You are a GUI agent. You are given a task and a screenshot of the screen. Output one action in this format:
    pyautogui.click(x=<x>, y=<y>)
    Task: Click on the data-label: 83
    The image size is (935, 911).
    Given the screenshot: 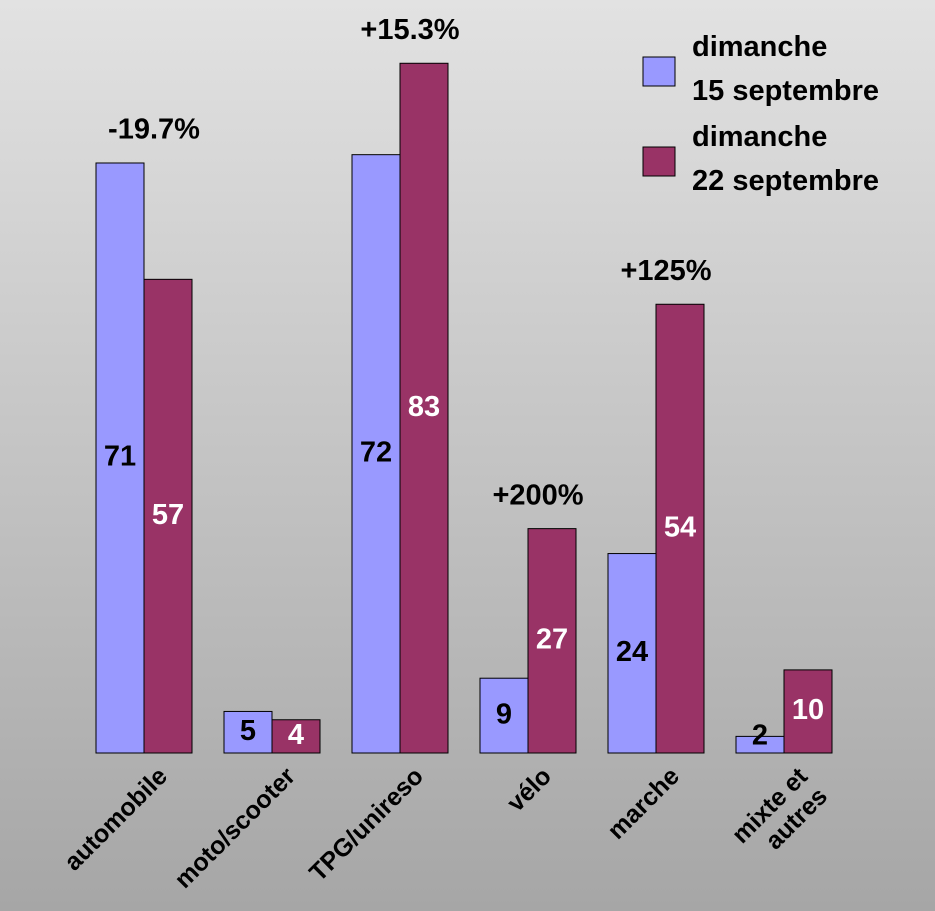 What is the action you would take?
    pyautogui.click(x=424, y=407)
    